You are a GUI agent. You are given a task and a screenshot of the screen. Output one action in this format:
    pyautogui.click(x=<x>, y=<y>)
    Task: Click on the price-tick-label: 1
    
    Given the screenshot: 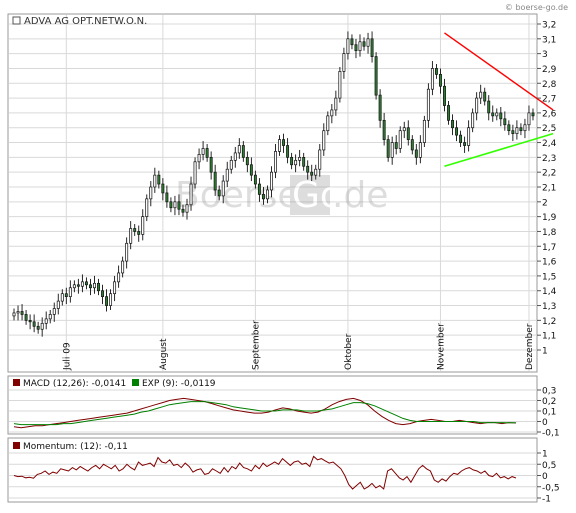 What is the action you would take?
    pyautogui.click(x=545, y=352)
    